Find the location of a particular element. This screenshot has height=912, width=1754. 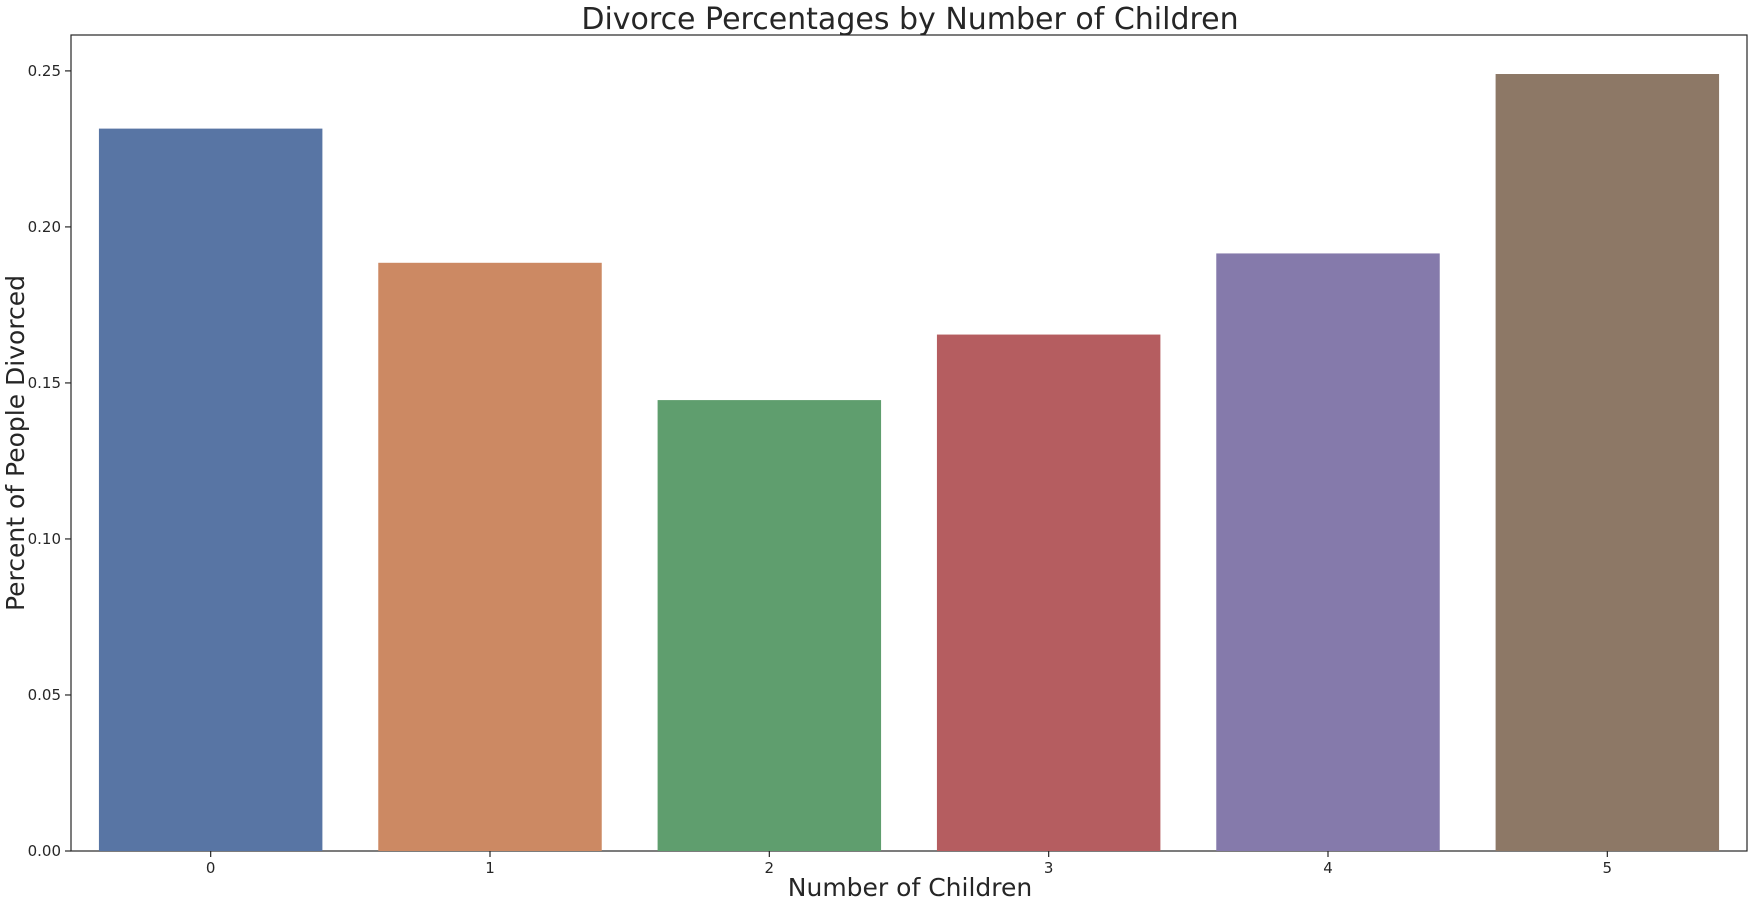

y-tick-label-0.10: 0.10 is located at coordinates (44, 539).